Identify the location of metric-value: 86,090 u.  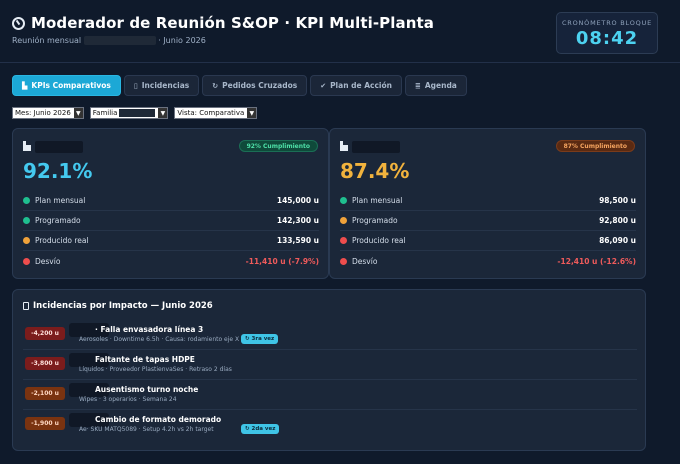
(617, 240).